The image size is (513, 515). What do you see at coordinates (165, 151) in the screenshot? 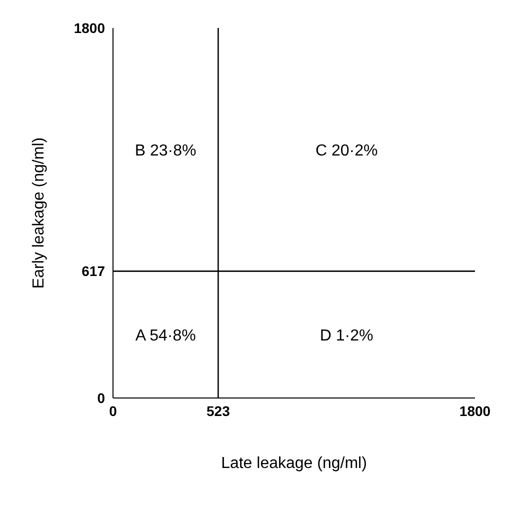
I see `annotation: B 23·8%` at bounding box center [165, 151].